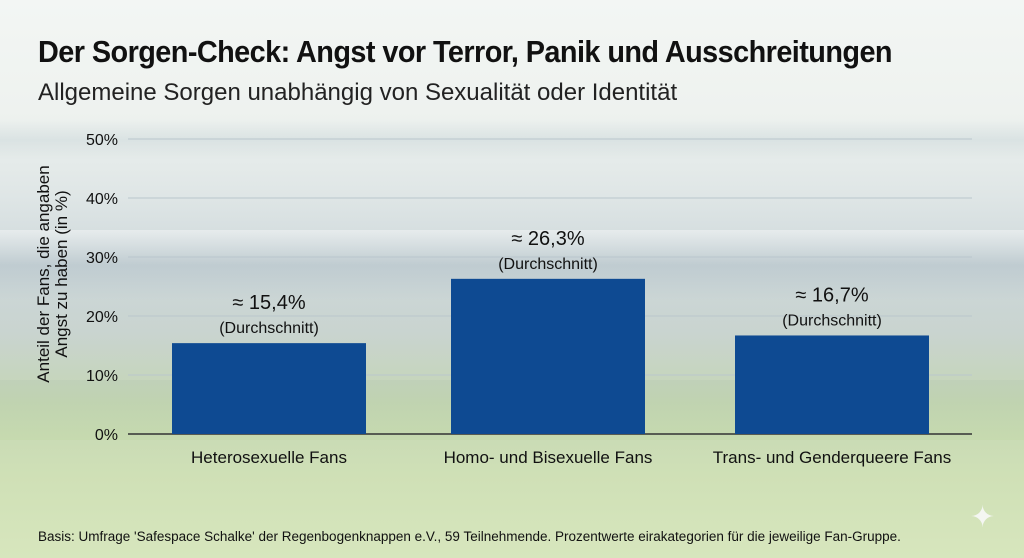 Image resolution: width=1024 pixels, height=558 pixels. I want to click on sparkle-icon: ✦, so click(983, 517).